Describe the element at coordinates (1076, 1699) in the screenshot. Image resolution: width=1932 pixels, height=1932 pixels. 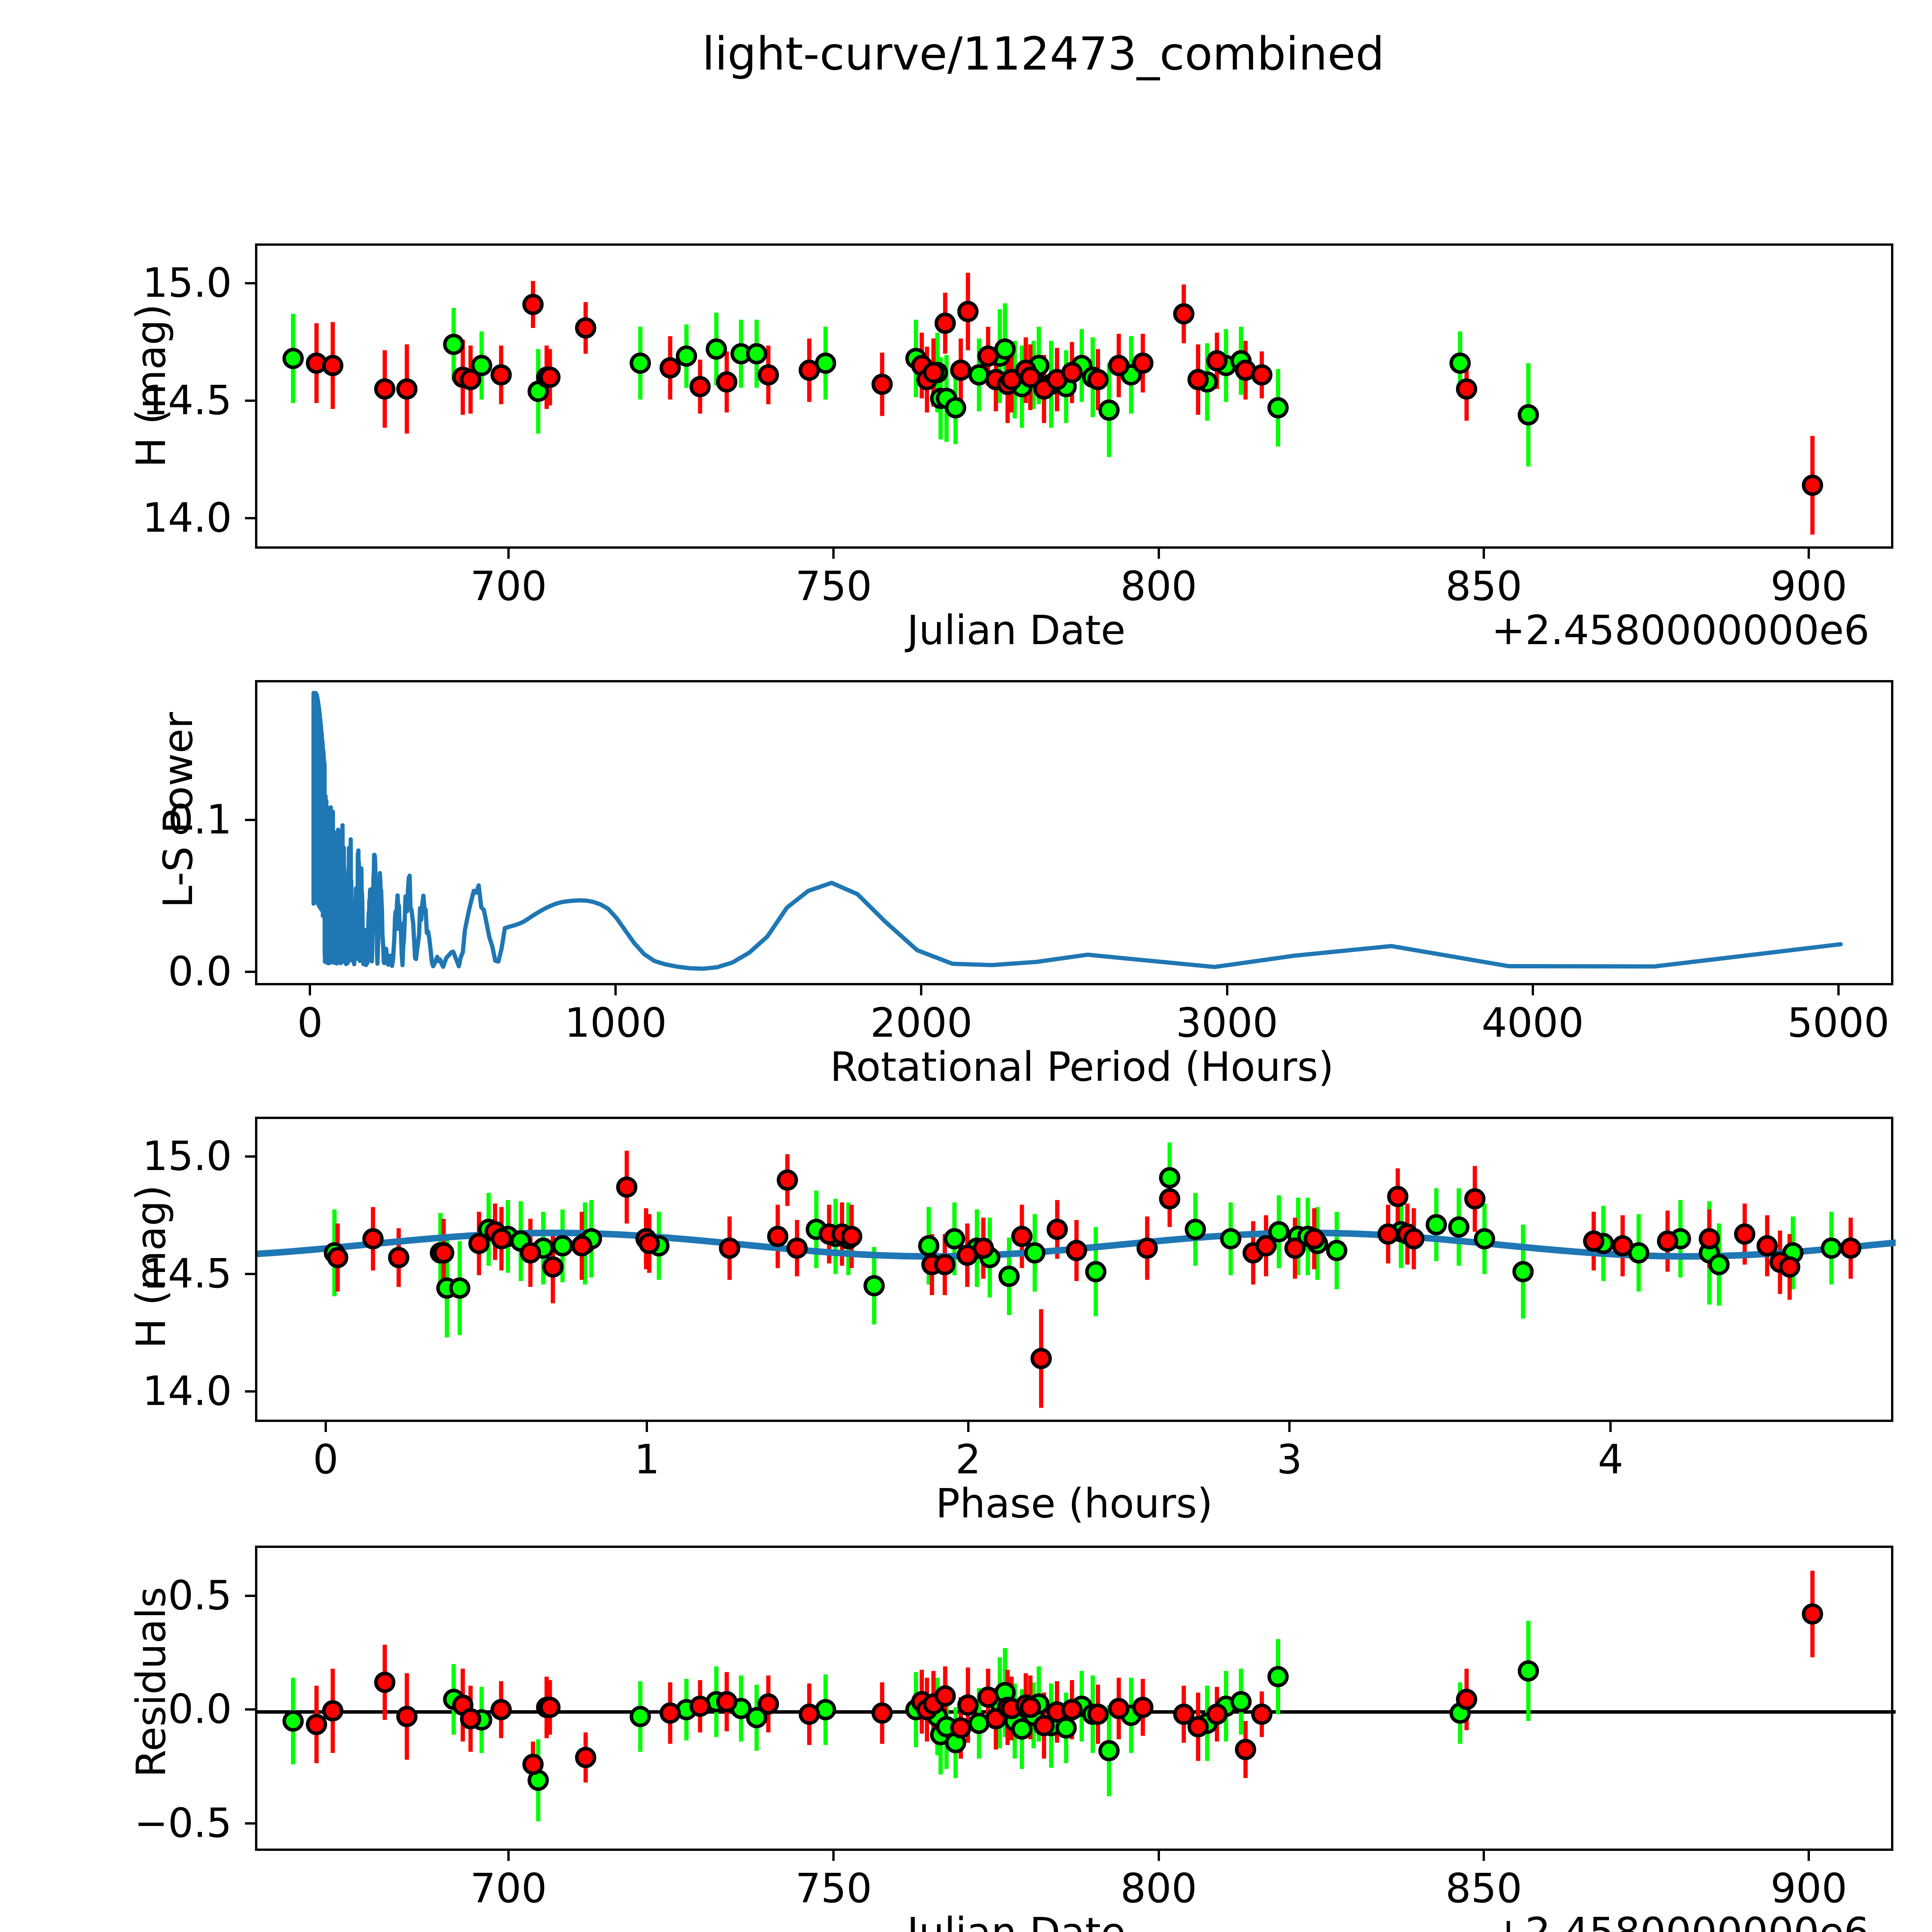
I see `residuals-plot-area` at that location.